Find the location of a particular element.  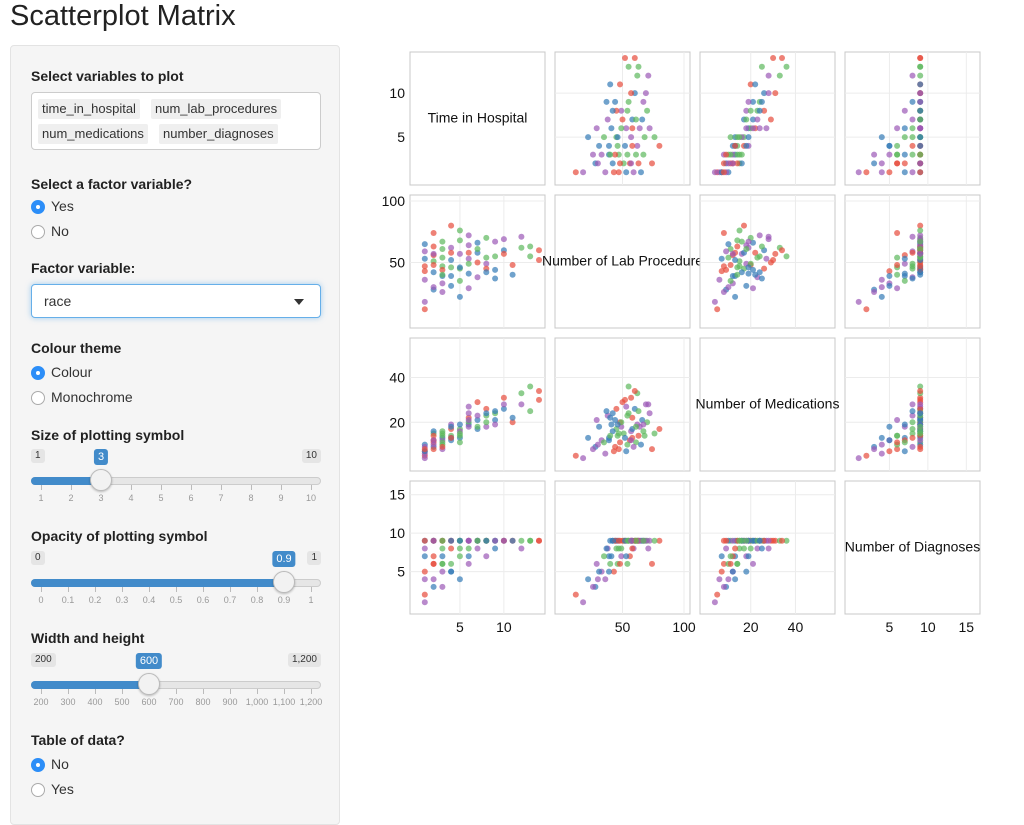

opacity-slider: 0 1 0.9 0 0.1 0.2 0.3 0.4 0.5 0.6 0.7 0.8 0.9 1 is located at coordinates (176, 579).